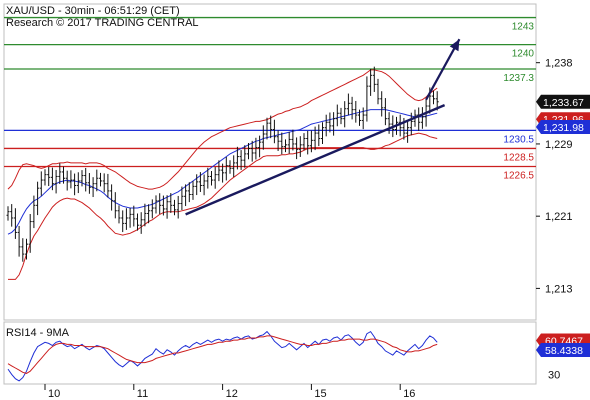 This screenshot has width=590, height=400. Describe the element at coordinates (559, 217) in the screenshot. I see `y-tick-label: 1,221` at that location.